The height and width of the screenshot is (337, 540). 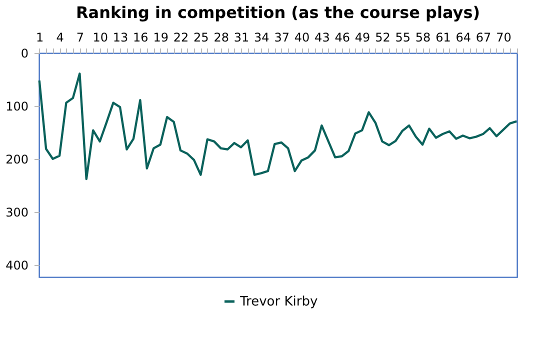 I want to click on x-tick-label: 49, so click(x=362, y=37).